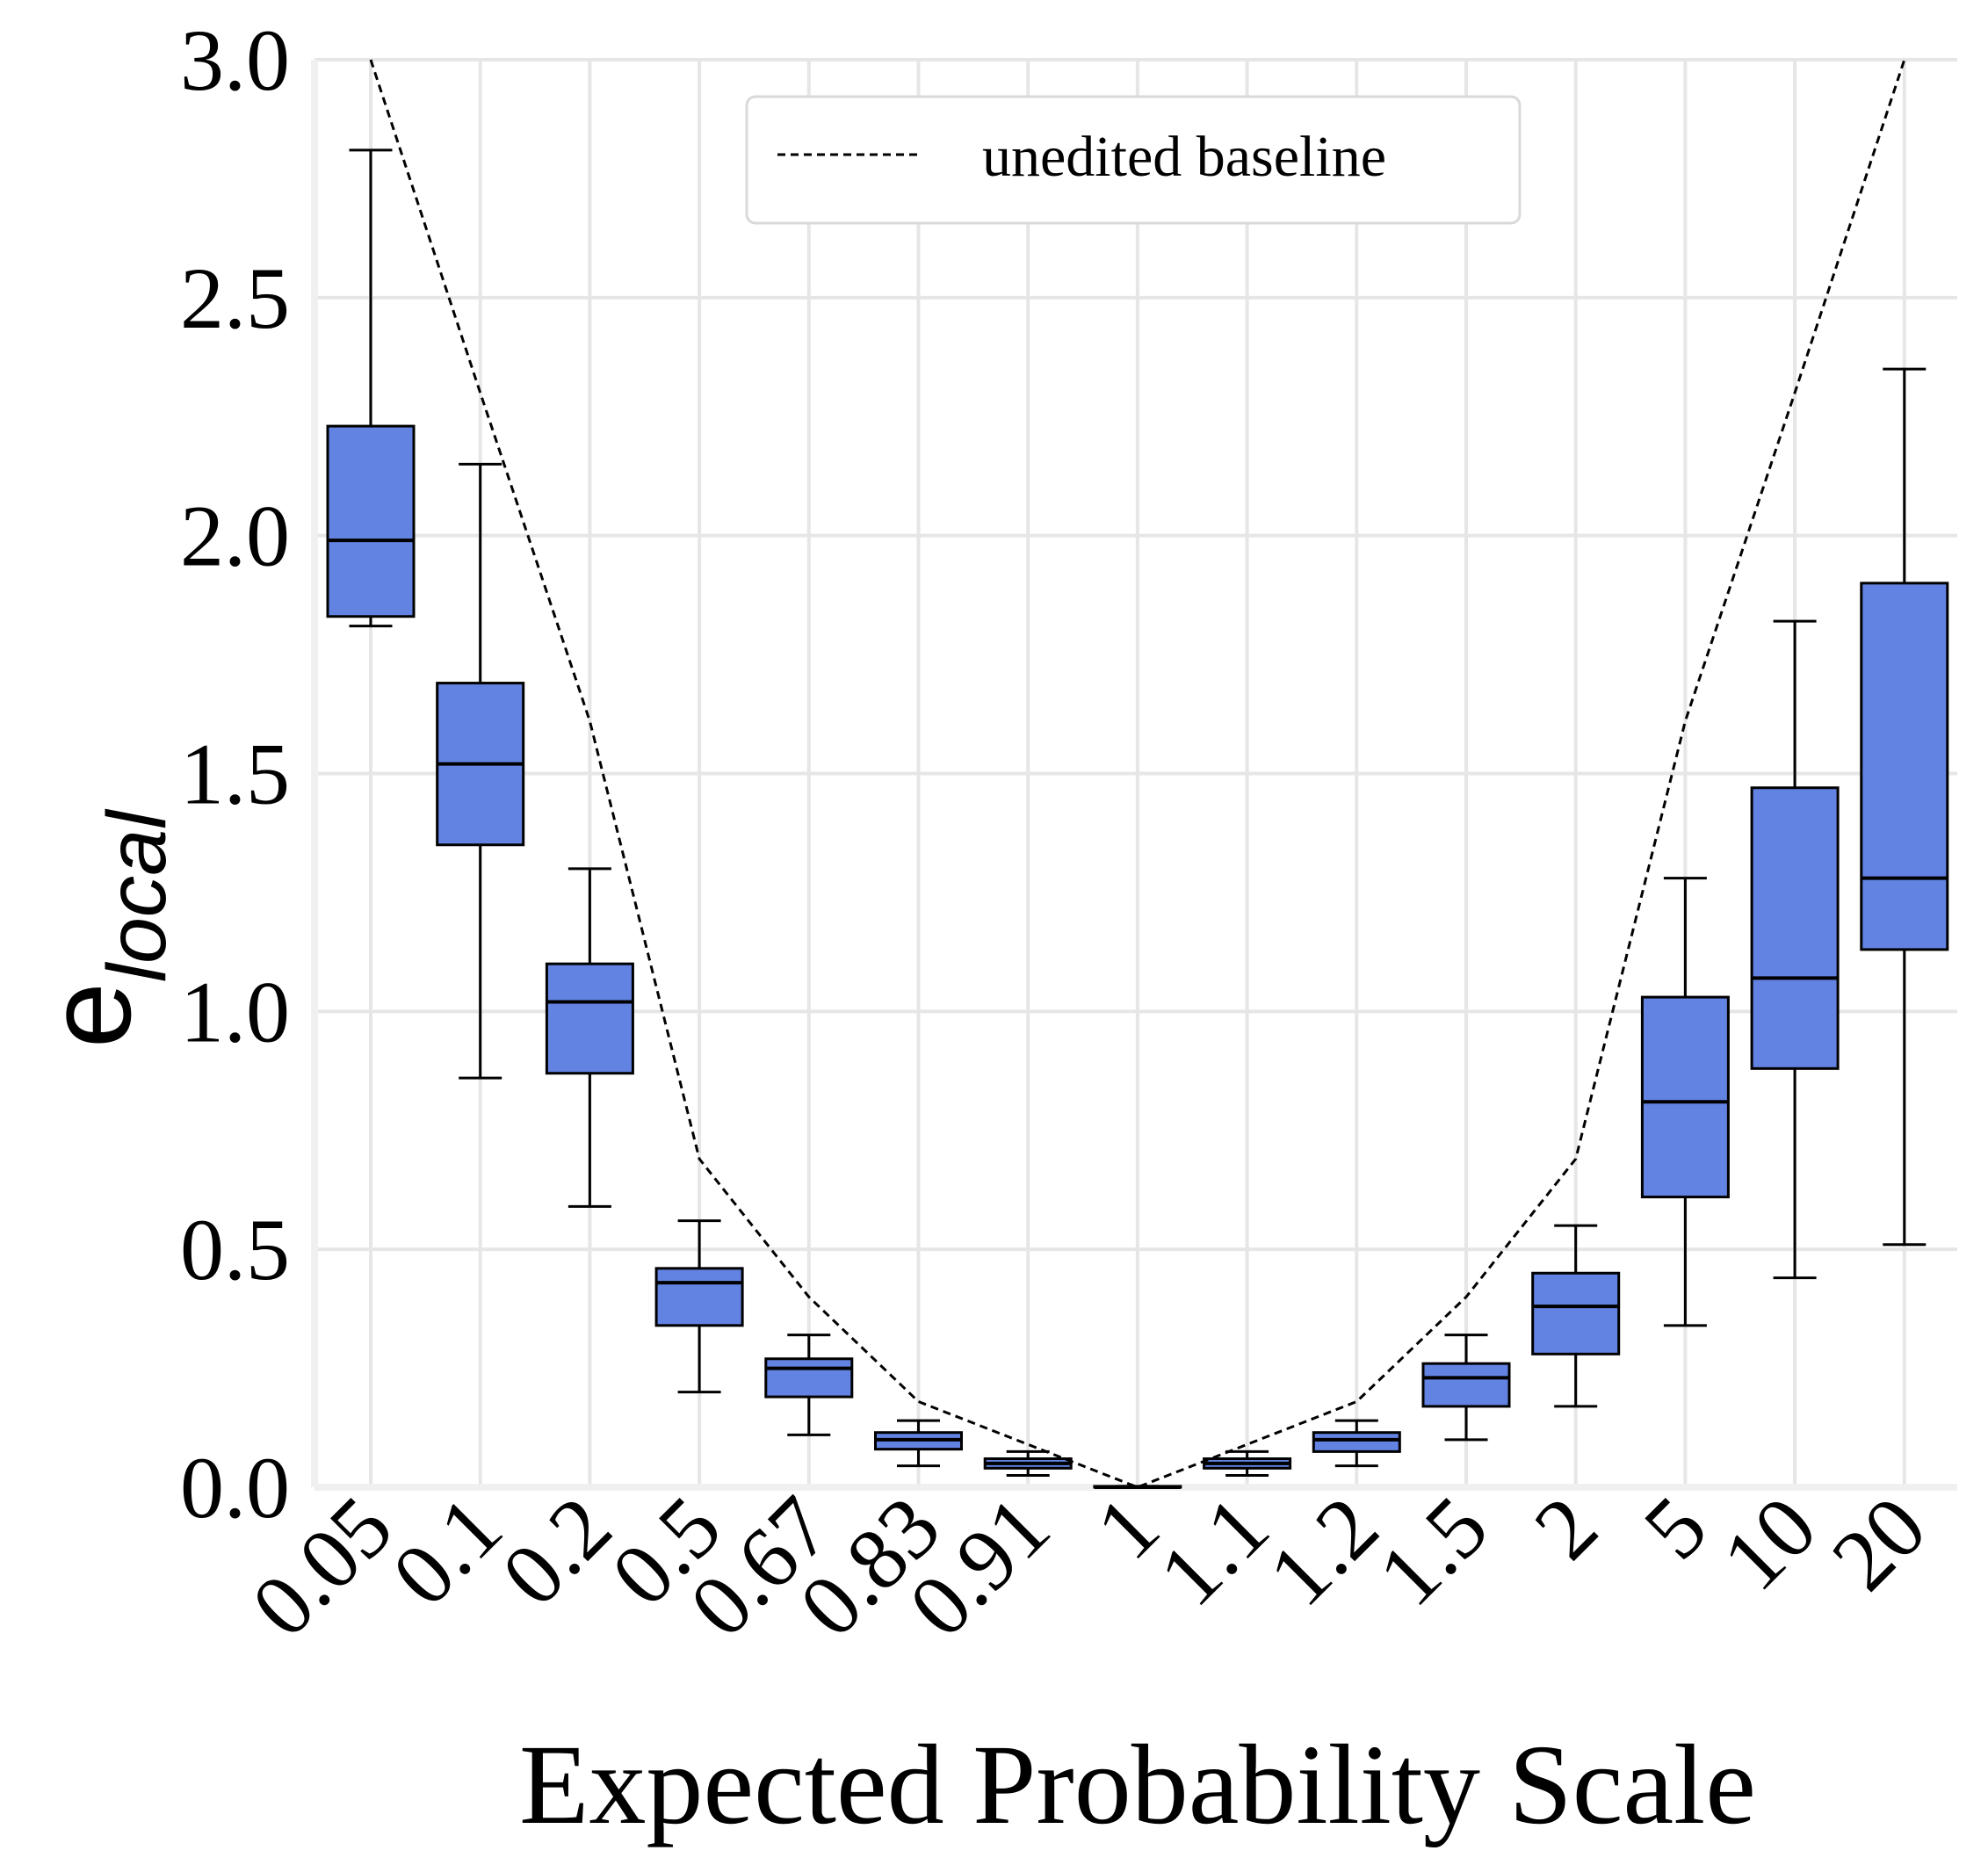  I want to click on box-0.67, so click(809, 1385).